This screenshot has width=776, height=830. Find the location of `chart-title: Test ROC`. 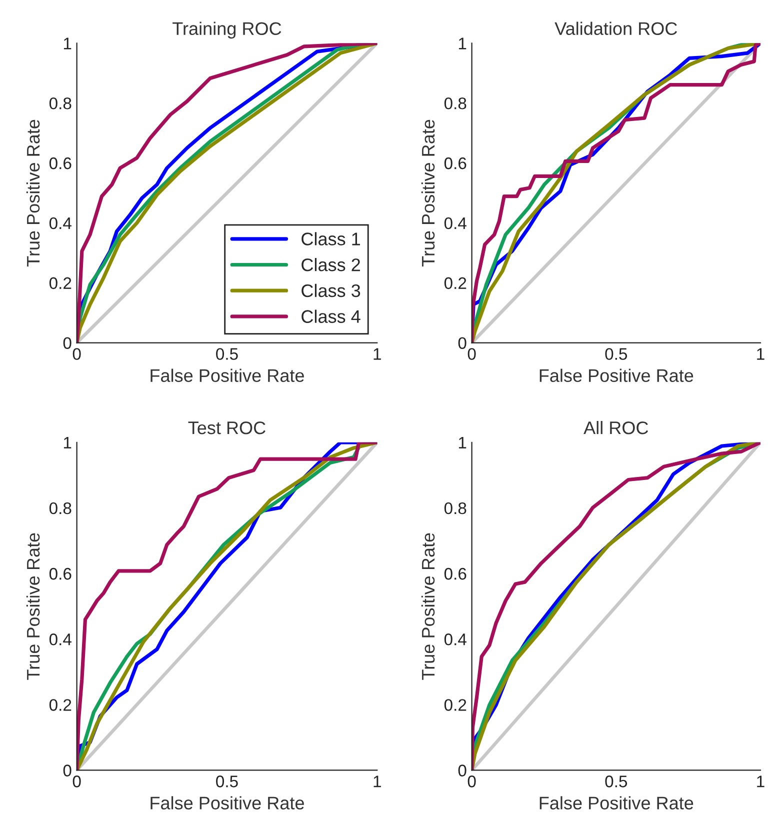

chart-title: Test ROC is located at coordinates (227, 427).